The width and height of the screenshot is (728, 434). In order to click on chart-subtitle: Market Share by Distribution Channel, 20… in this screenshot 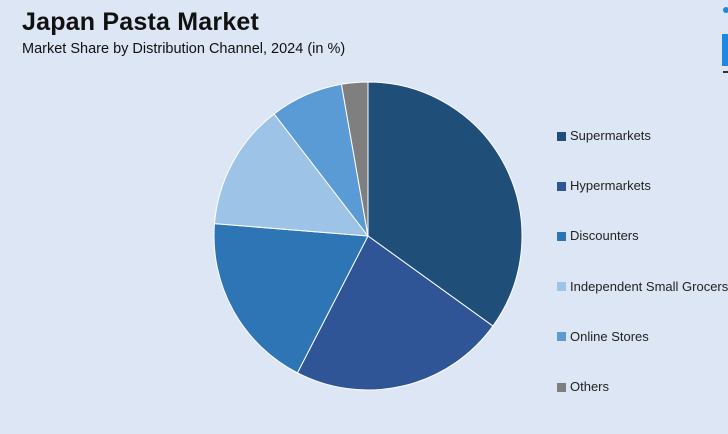, I will do `click(184, 49)`.